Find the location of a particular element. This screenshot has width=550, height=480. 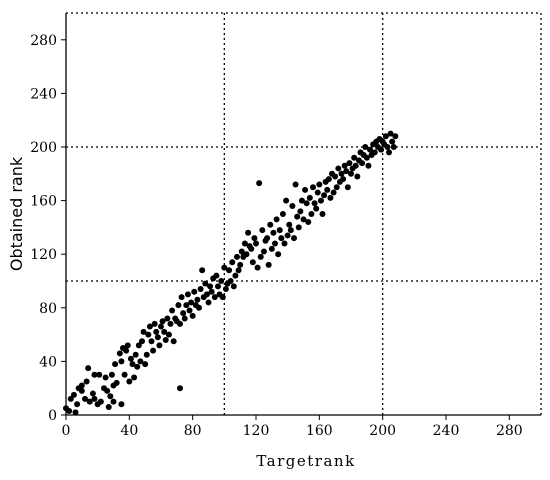

x-tick-label: 0 is located at coordinates (66, 431).